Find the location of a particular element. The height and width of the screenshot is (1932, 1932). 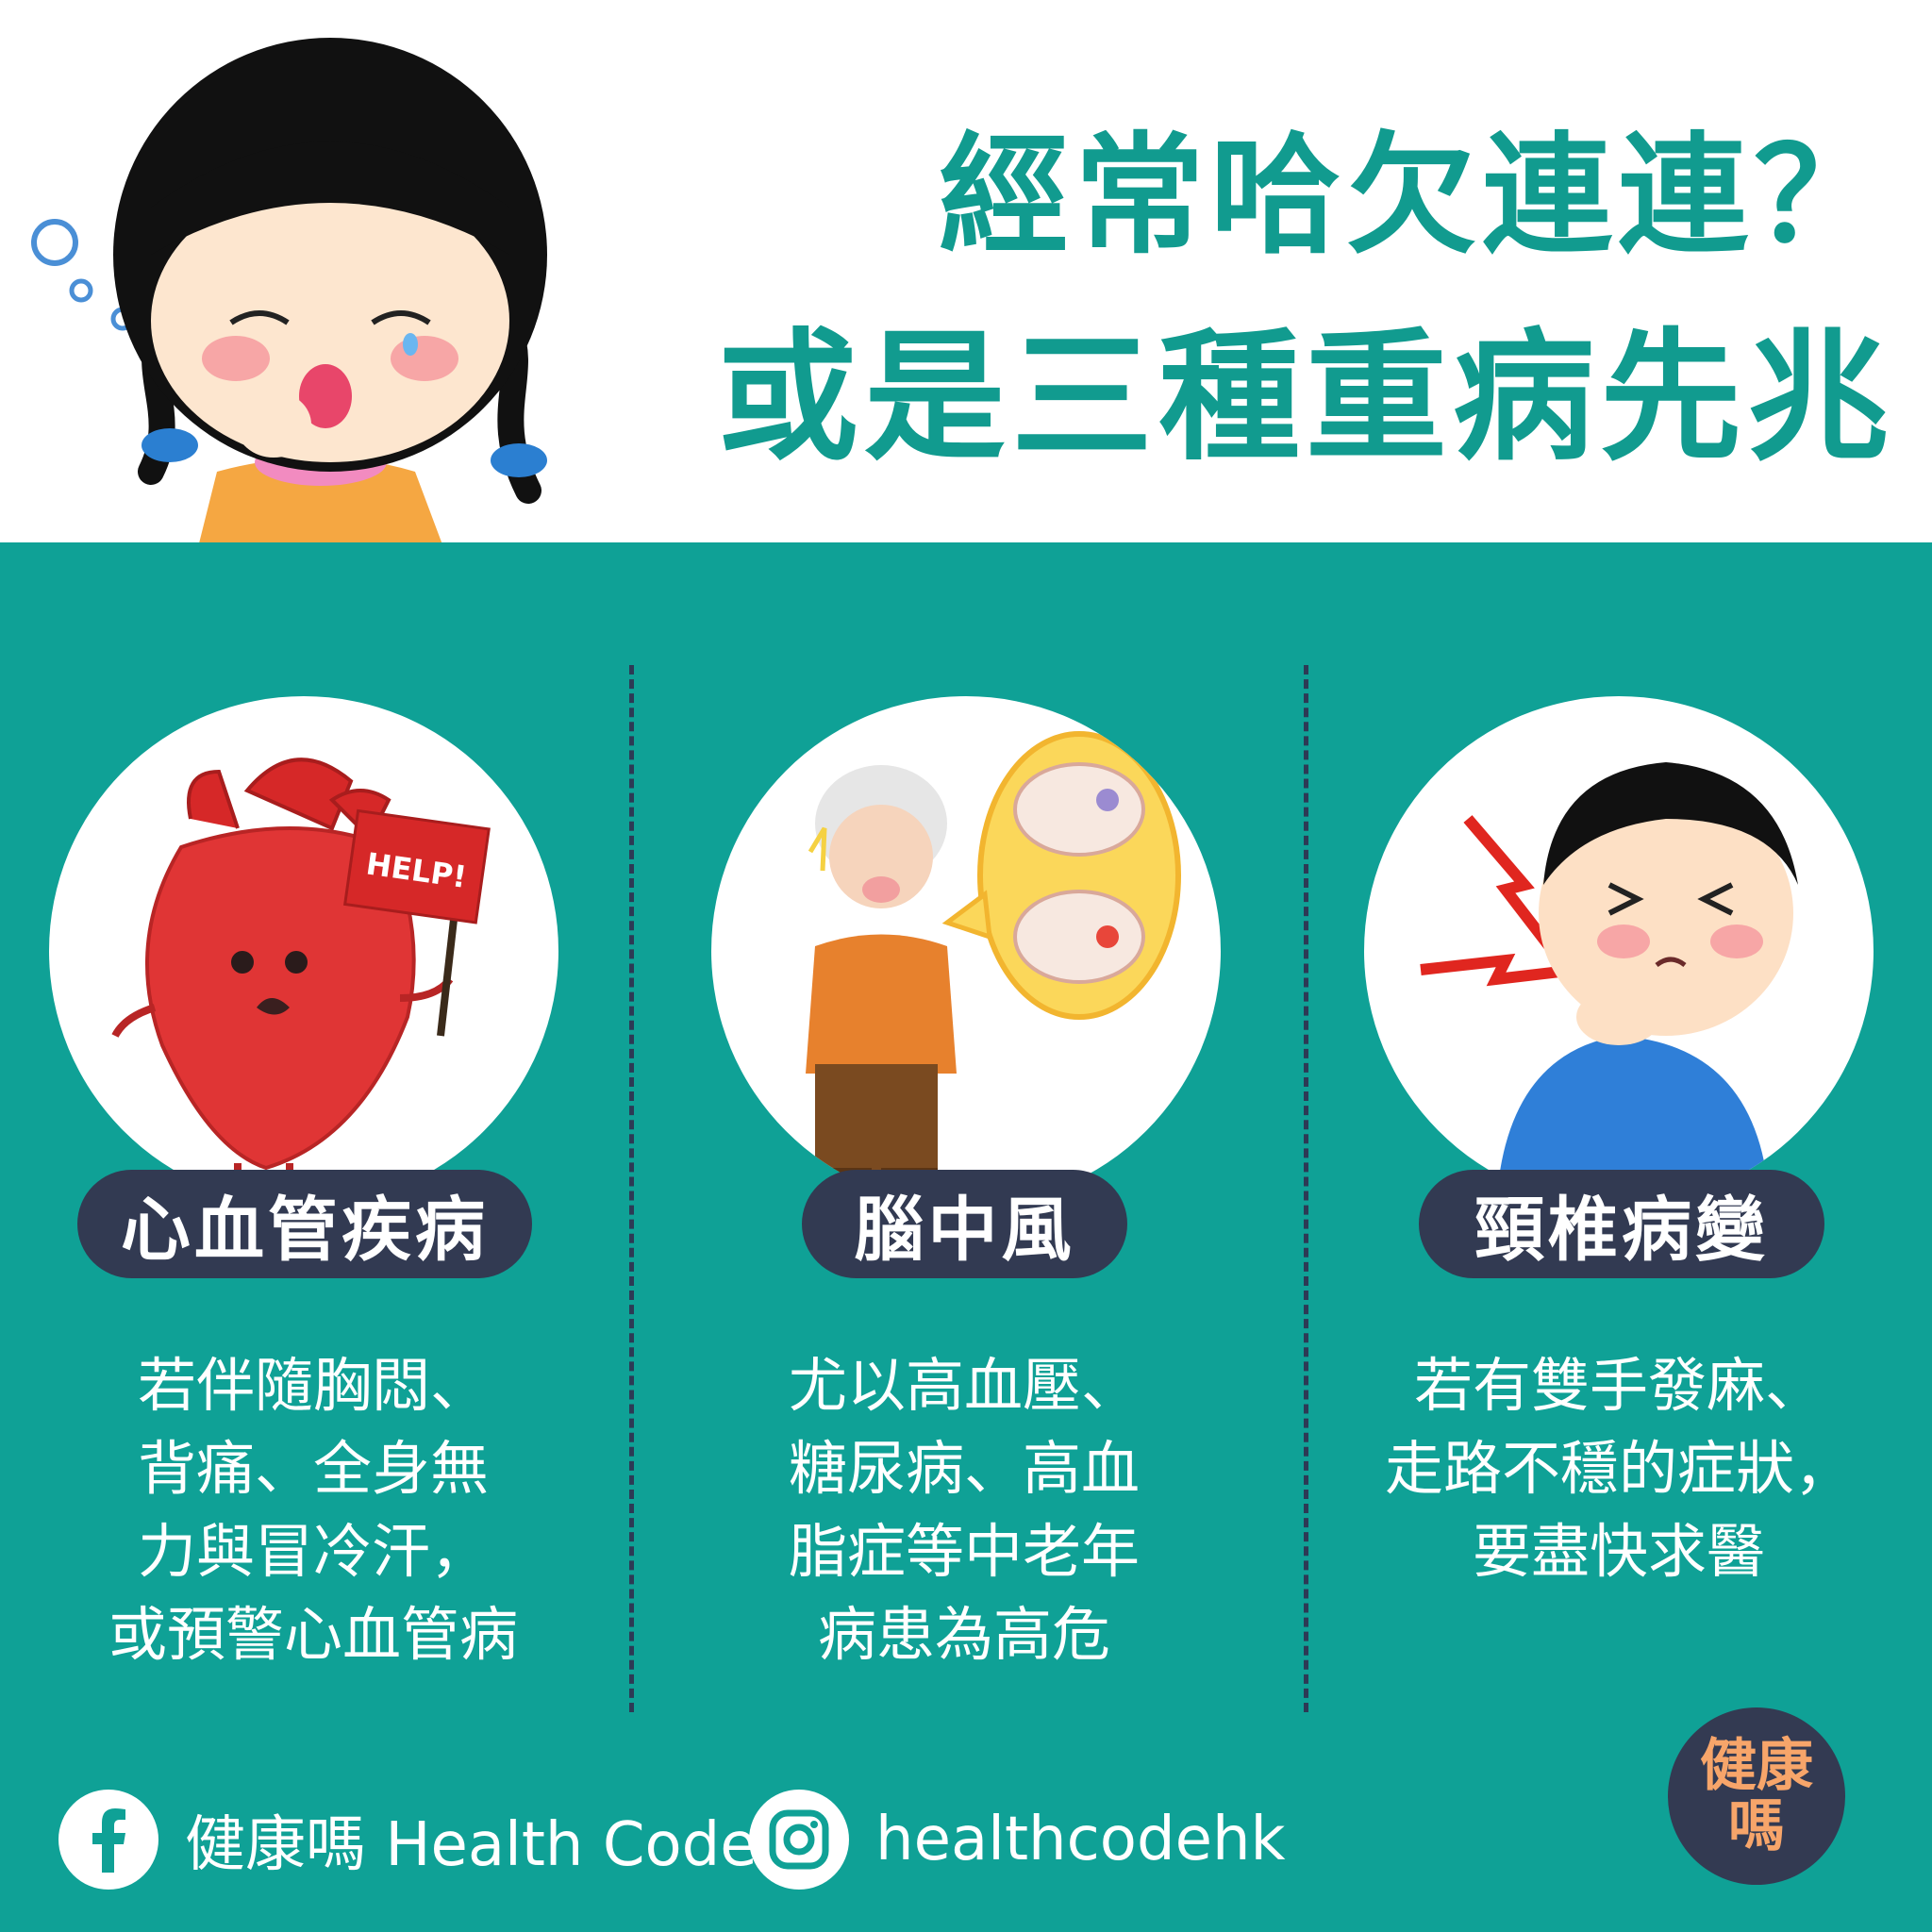

facebook-icon is located at coordinates (108, 1840).